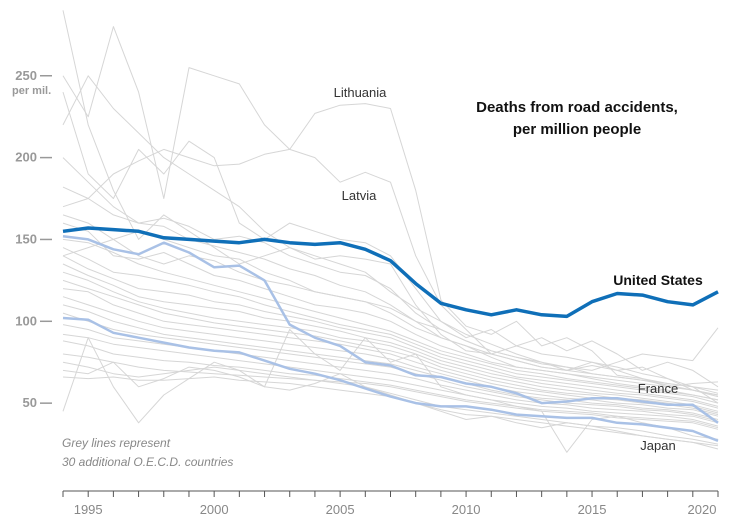  What do you see at coordinates (658, 388) in the screenshot?
I see `annotation-france: France` at bounding box center [658, 388].